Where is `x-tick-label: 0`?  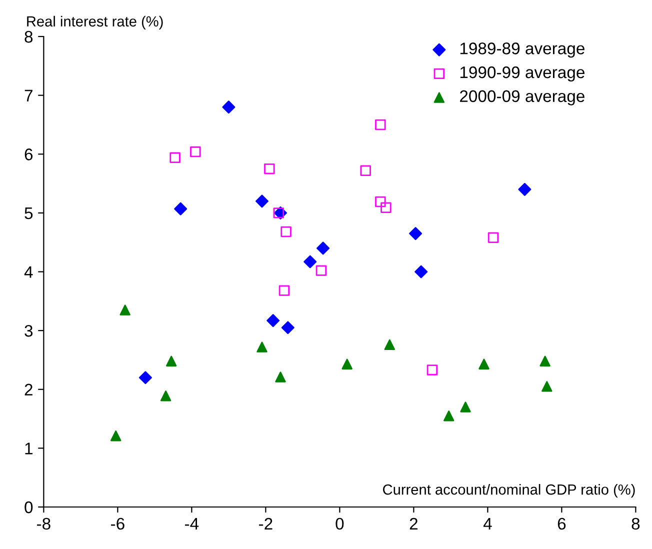
x-tick-label: 0 is located at coordinates (340, 524).